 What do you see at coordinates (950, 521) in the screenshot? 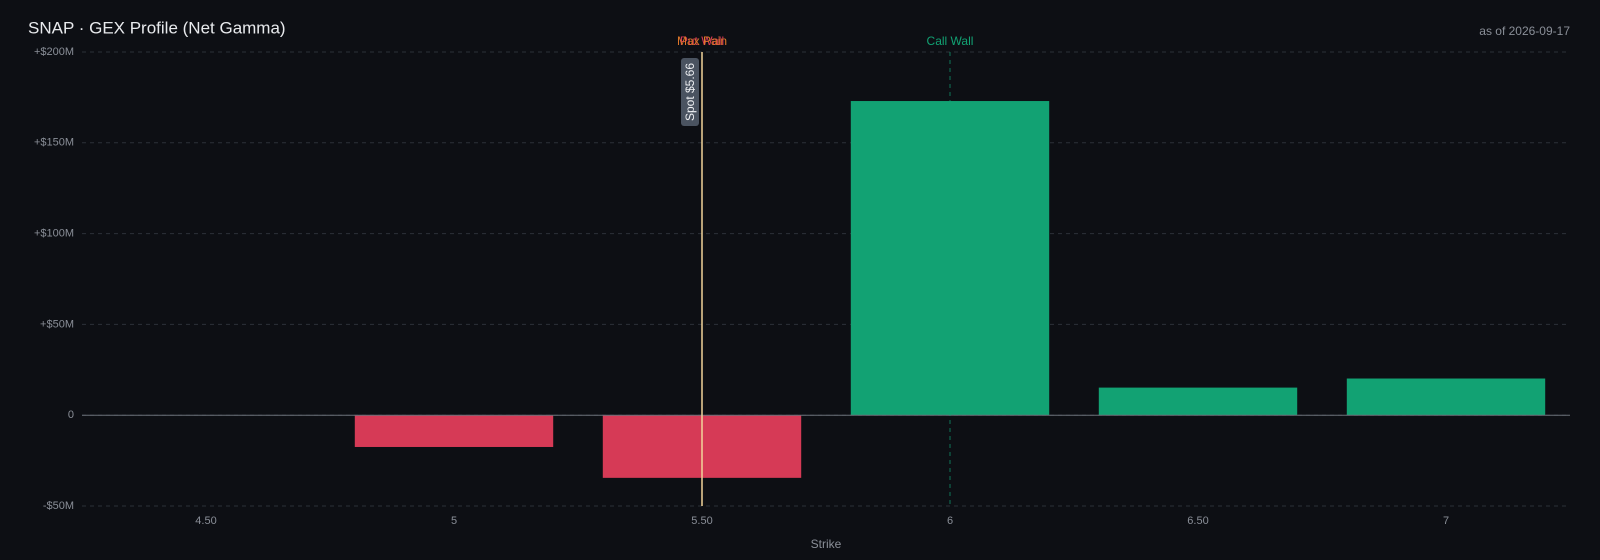
I see `x-tick-label: 6` at bounding box center [950, 521].